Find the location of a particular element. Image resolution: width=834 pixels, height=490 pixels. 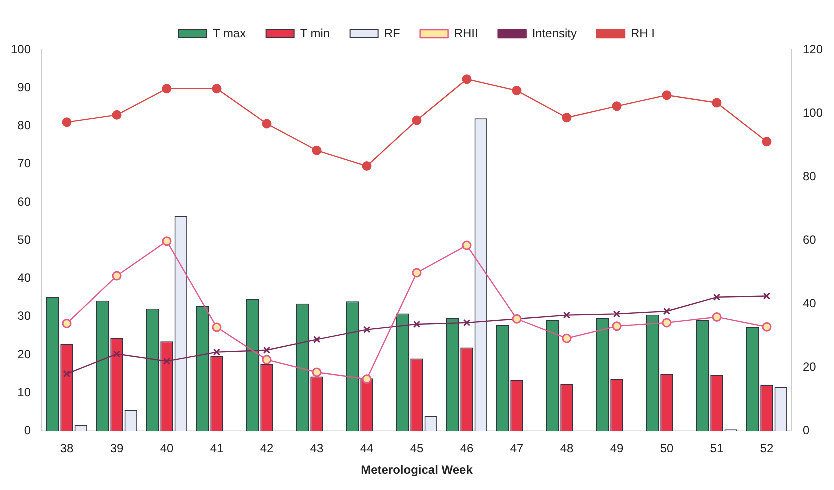

y2-tick-label: 100 is located at coordinates (813, 113).